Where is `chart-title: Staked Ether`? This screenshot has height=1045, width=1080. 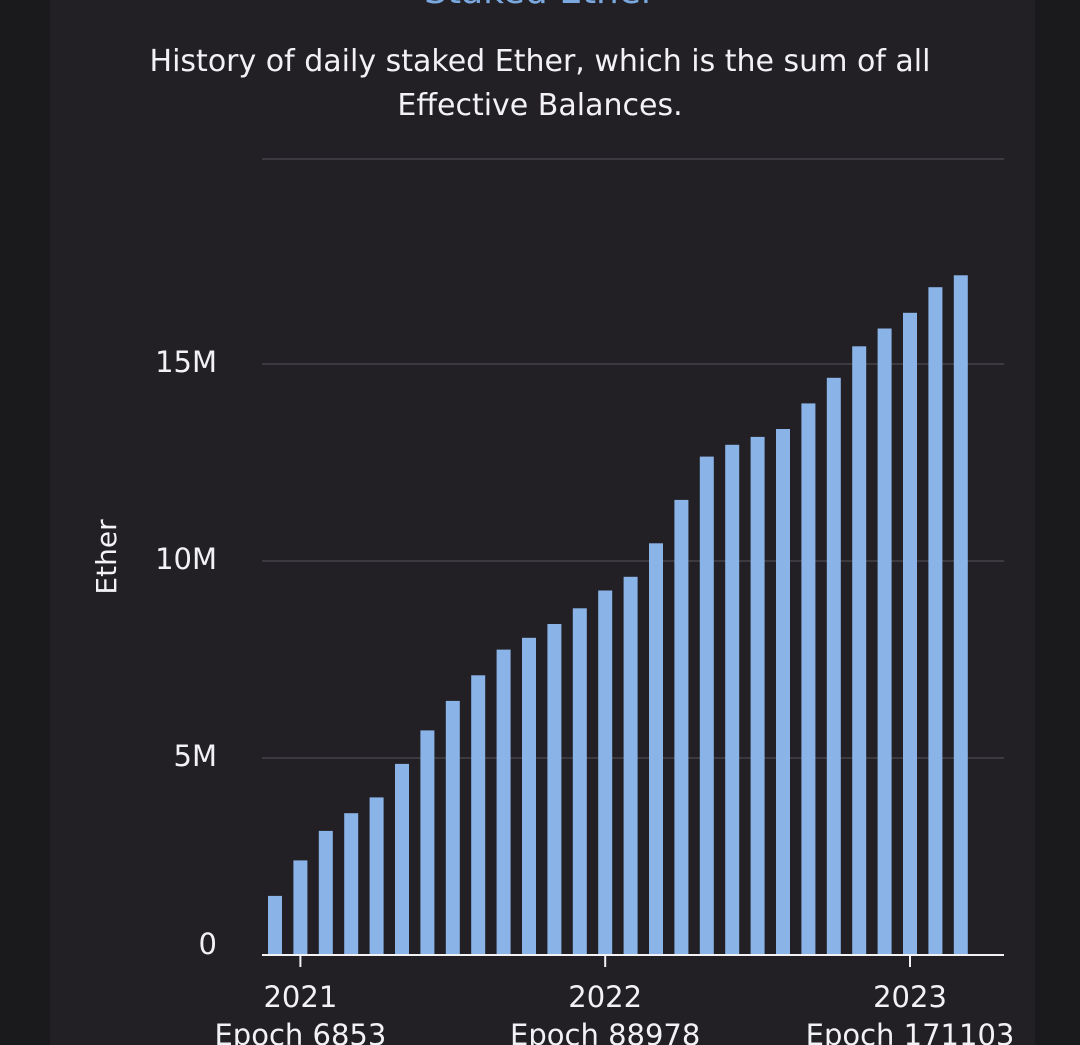
chart-title: Staked Ether is located at coordinates (540, 5).